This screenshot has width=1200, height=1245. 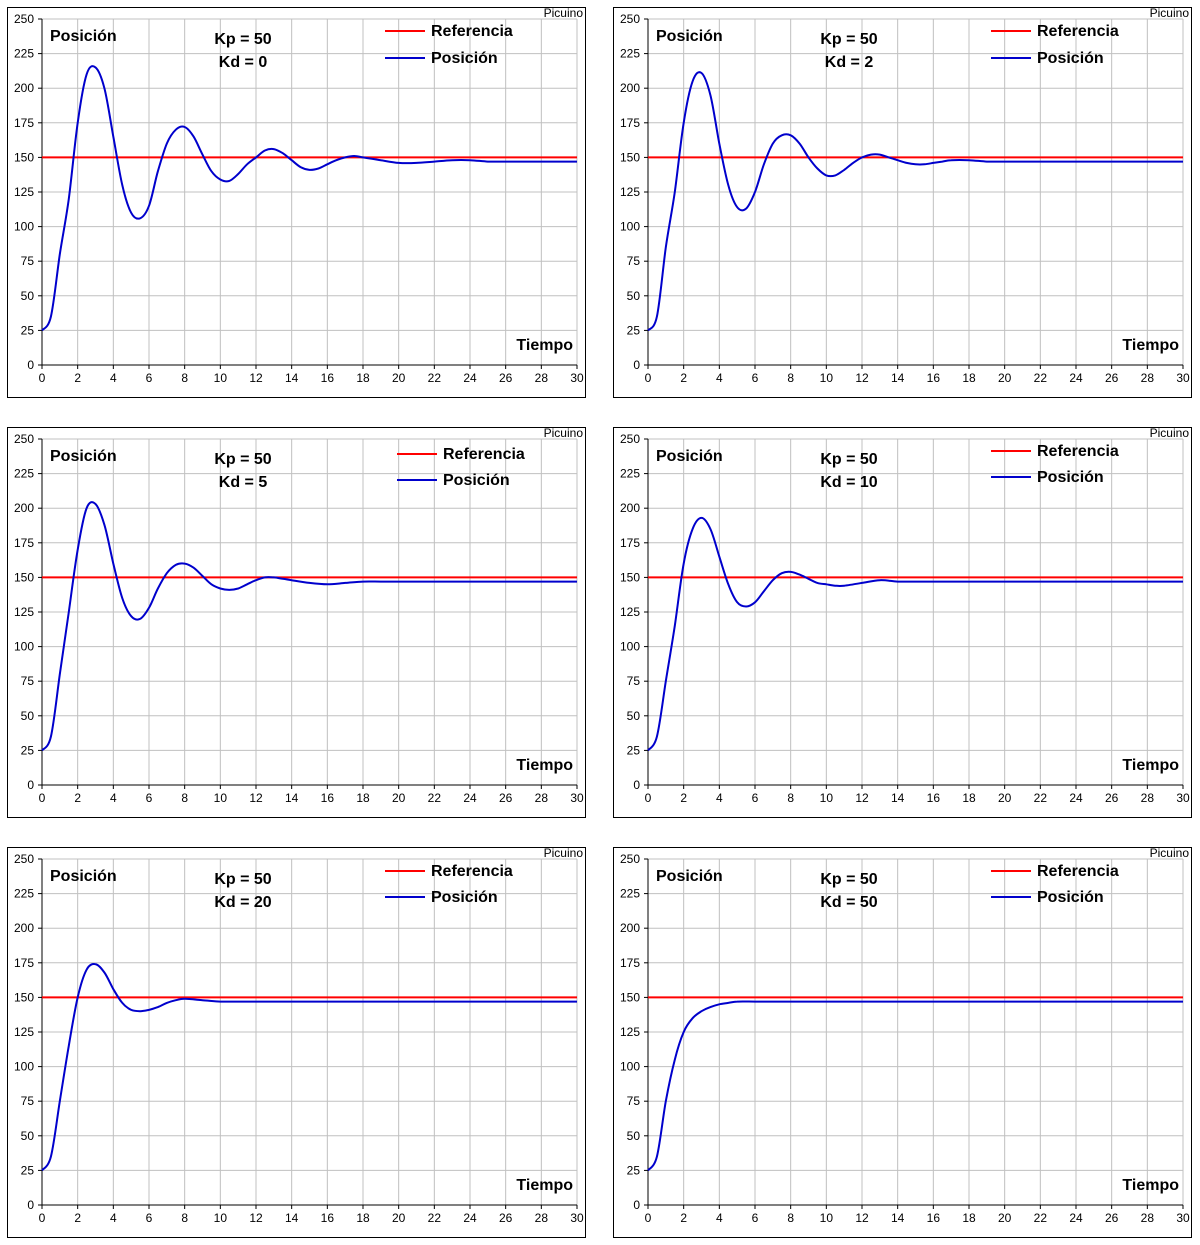 I want to click on kd-annotation: Kd = 50, so click(x=848, y=902).